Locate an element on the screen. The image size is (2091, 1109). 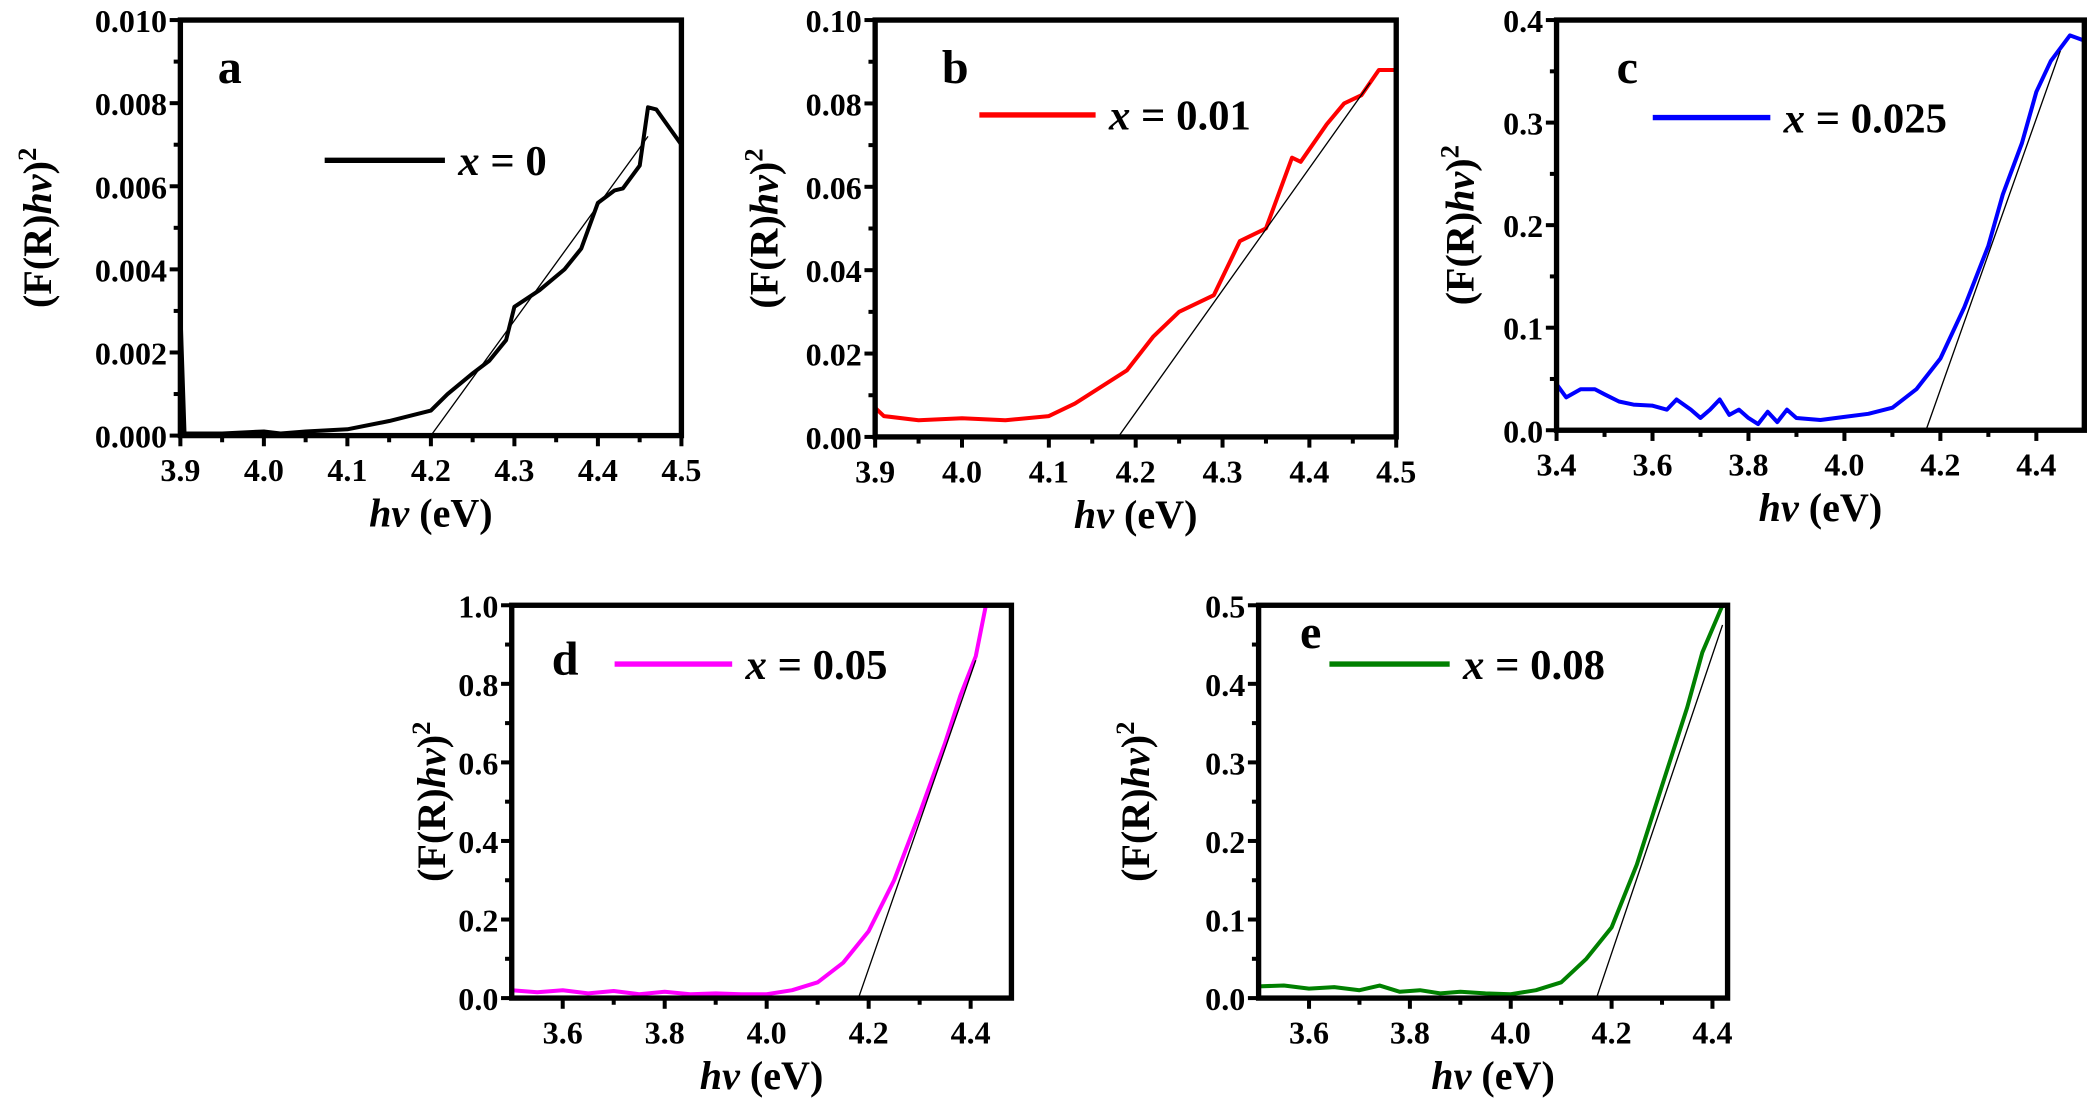
y-tick-label: 0.5 is located at coordinates (1225, 606).